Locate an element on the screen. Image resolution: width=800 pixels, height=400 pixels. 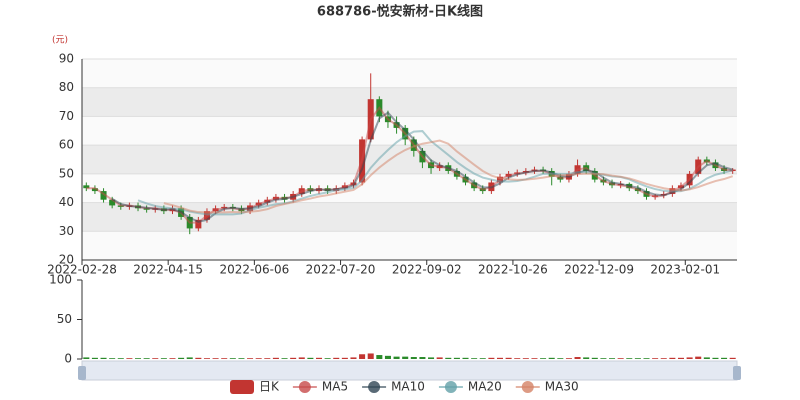
legend-label: MA30 is located at coordinates (562, 387).